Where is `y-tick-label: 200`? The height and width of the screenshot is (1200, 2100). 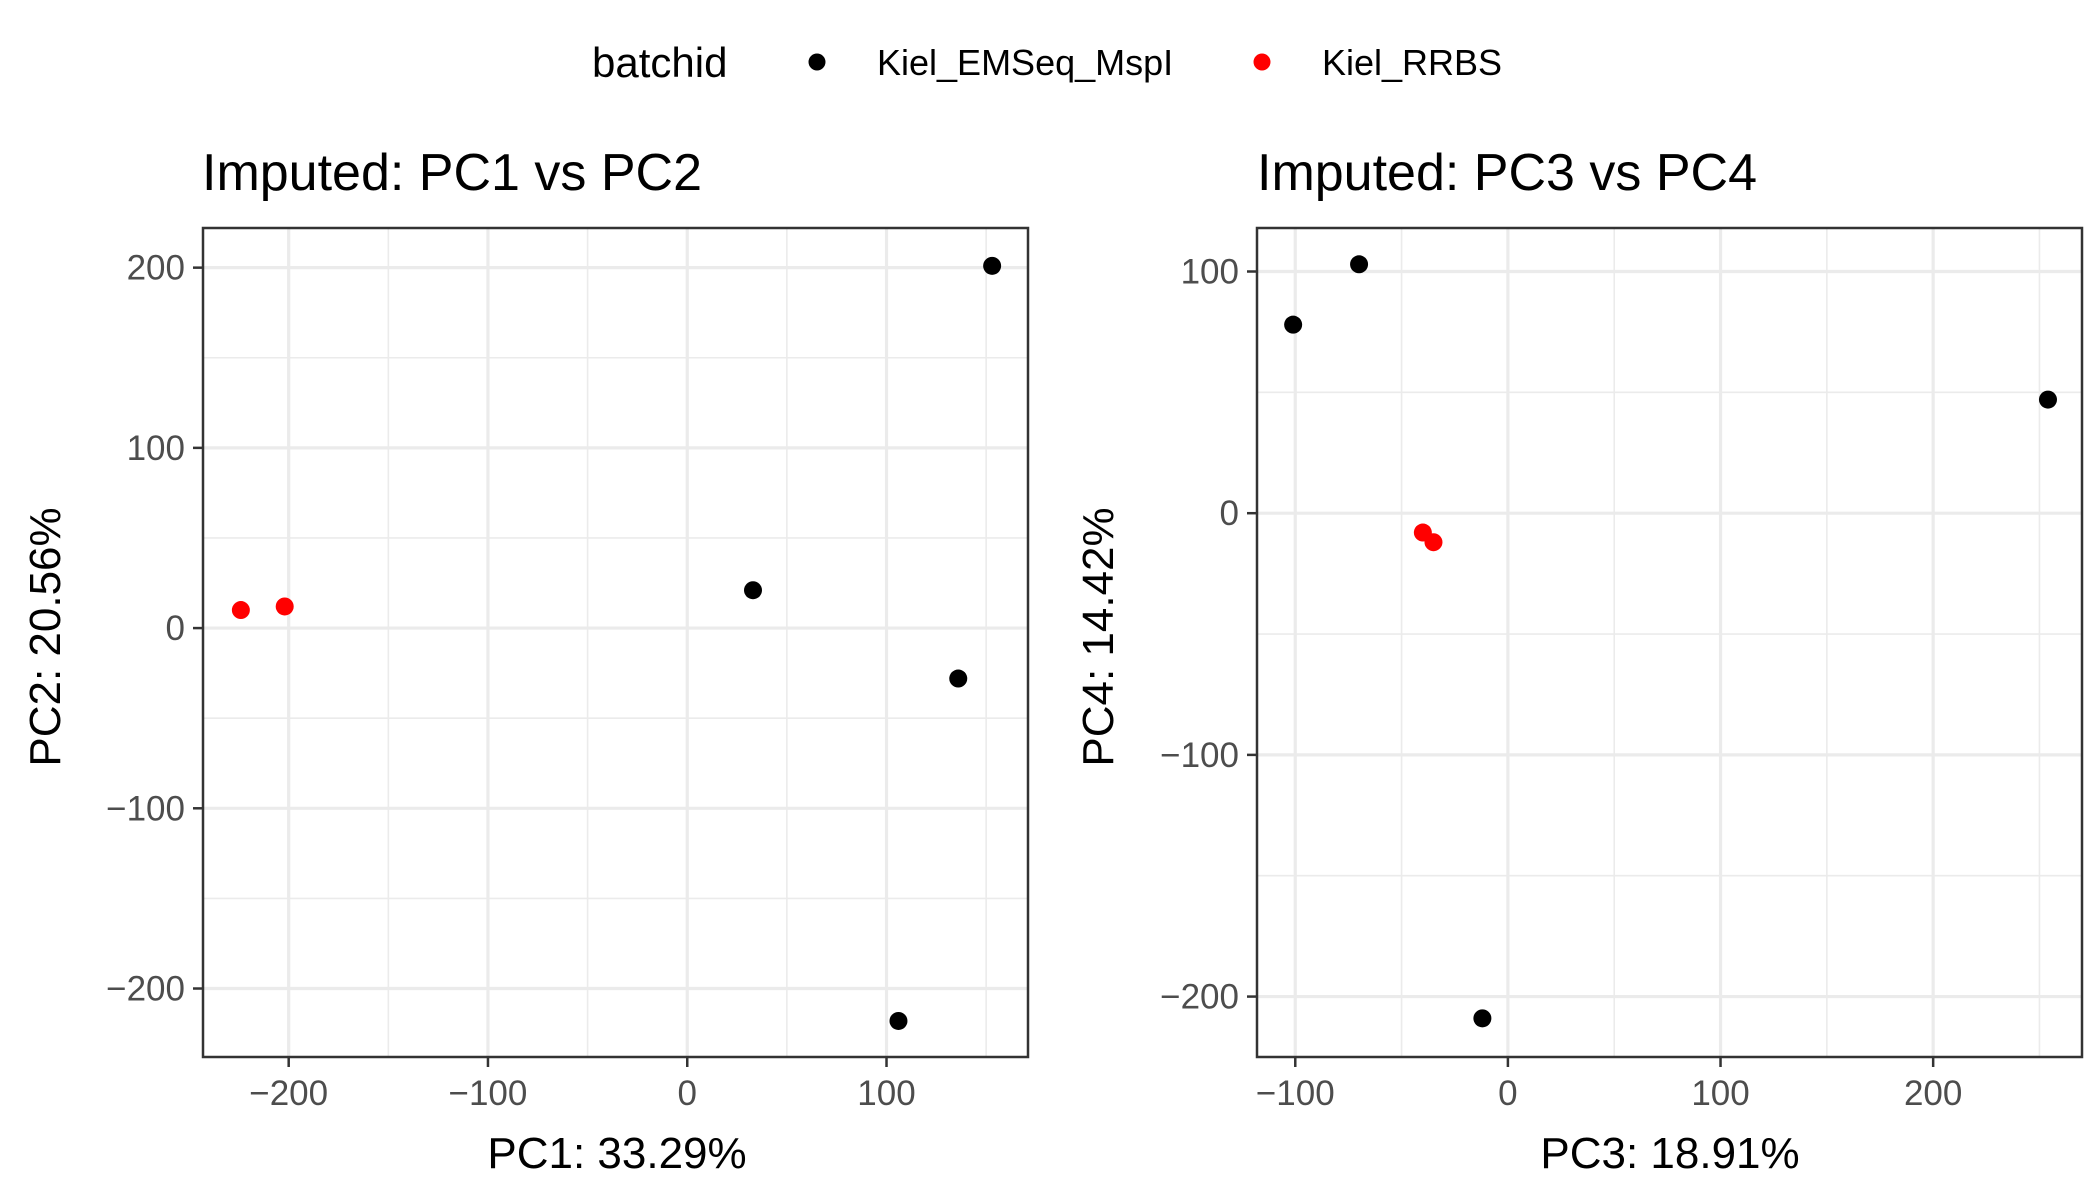
y-tick-label: 200 is located at coordinates (156, 268).